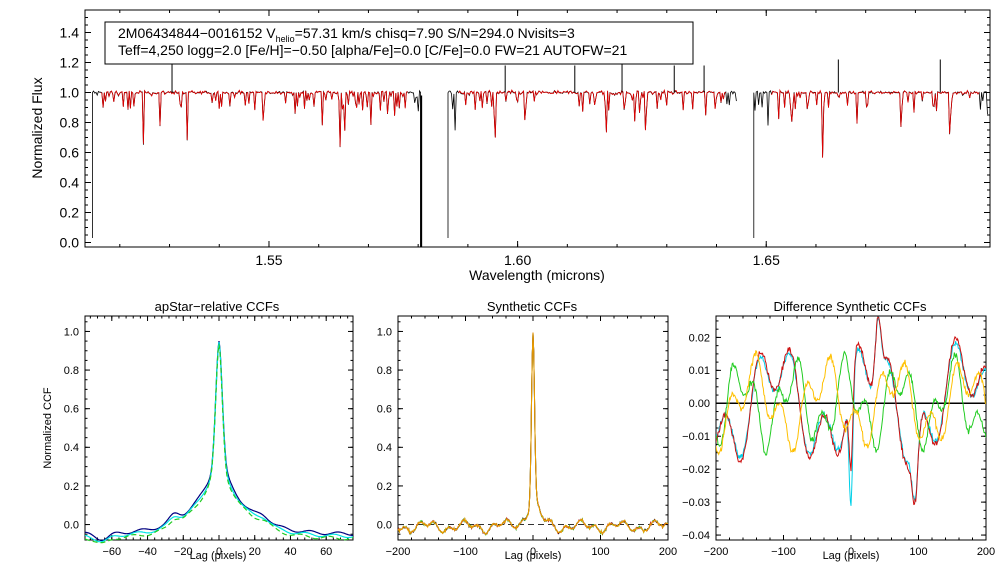  I want to click on difference-ccf-ytick-label: −0.02, so click(696, 470).